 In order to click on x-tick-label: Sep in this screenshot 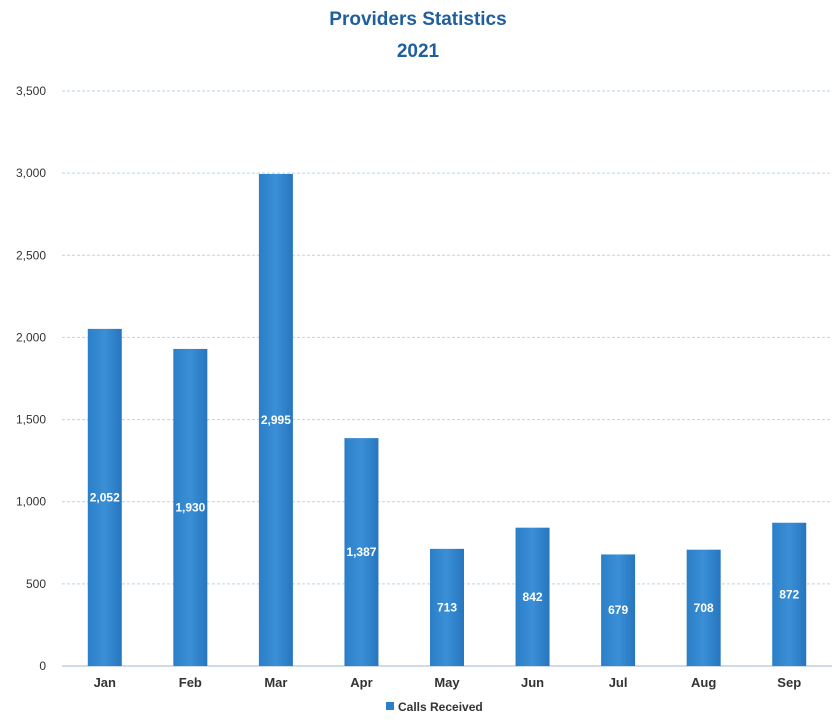, I will do `click(789, 682)`.